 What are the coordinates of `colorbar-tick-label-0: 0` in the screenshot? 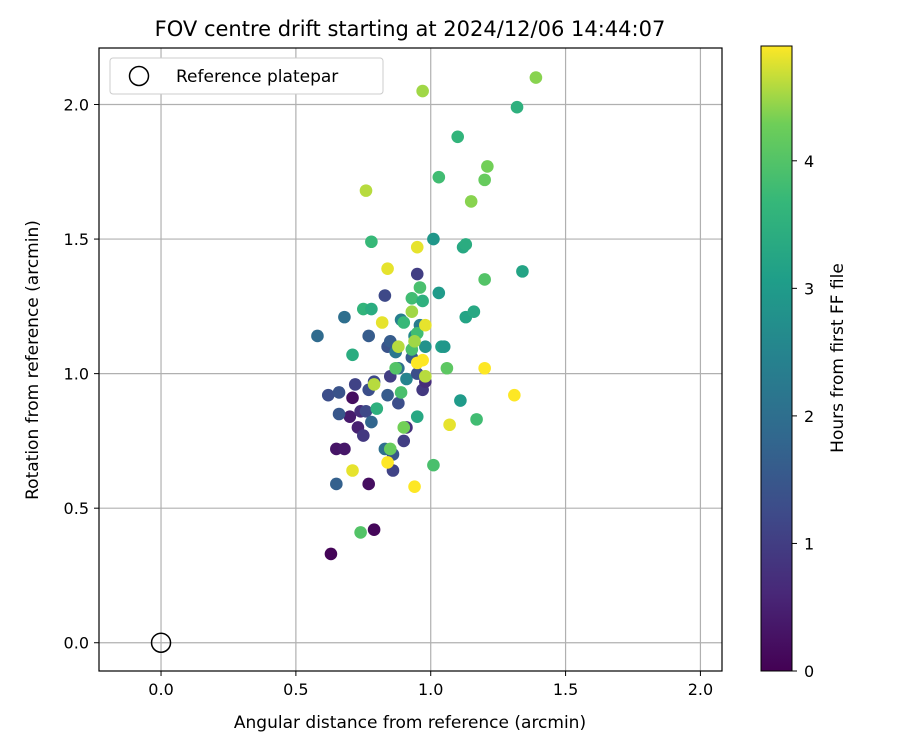 It's located at (809, 671).